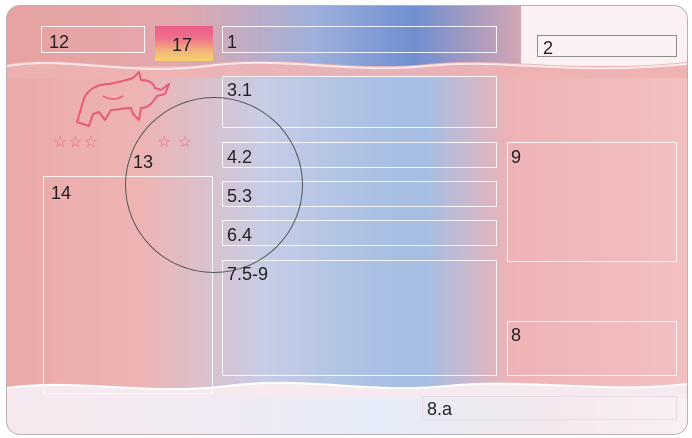 The image size is (692, 438). I want to click on label-14: 14, so click(61, 193).